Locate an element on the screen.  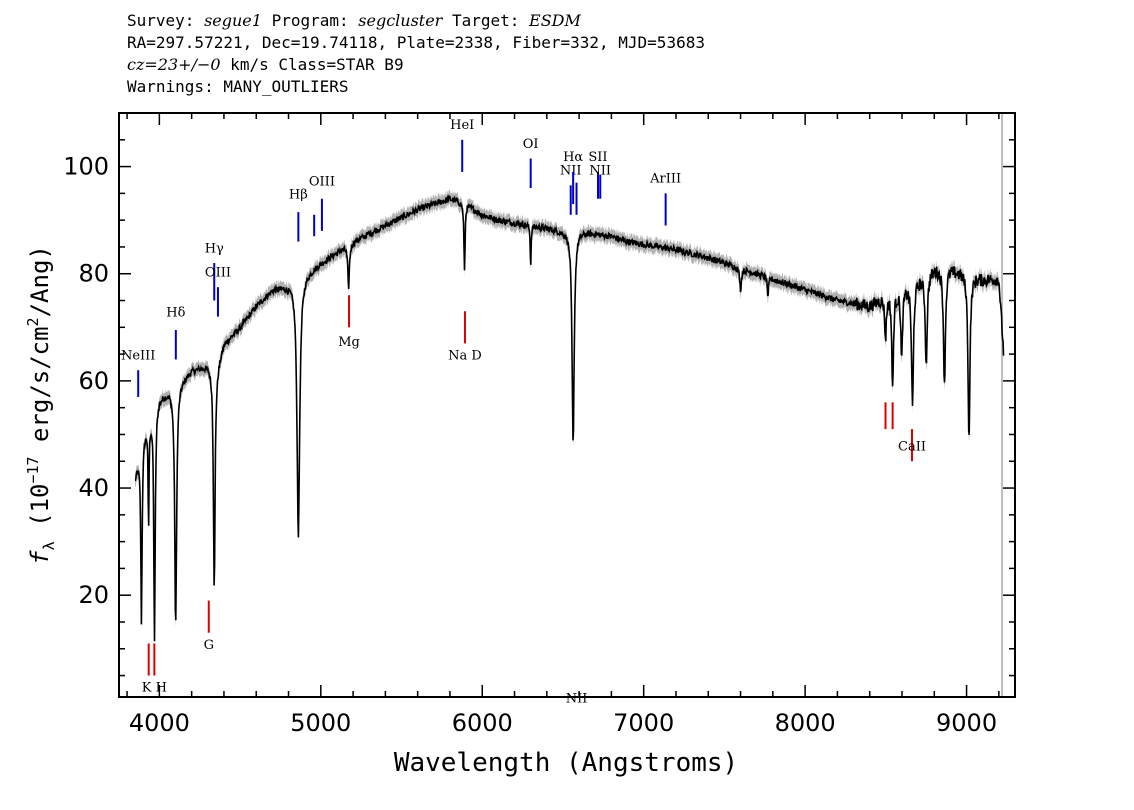
marker-label-13: NII is located at coordinates (600, 171).